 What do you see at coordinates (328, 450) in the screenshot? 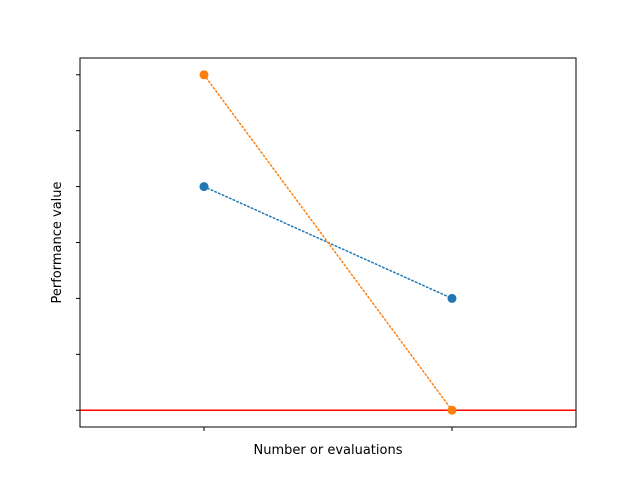
I see `x-axis-label: Number or evaluations` at bounding box center [328, 450].